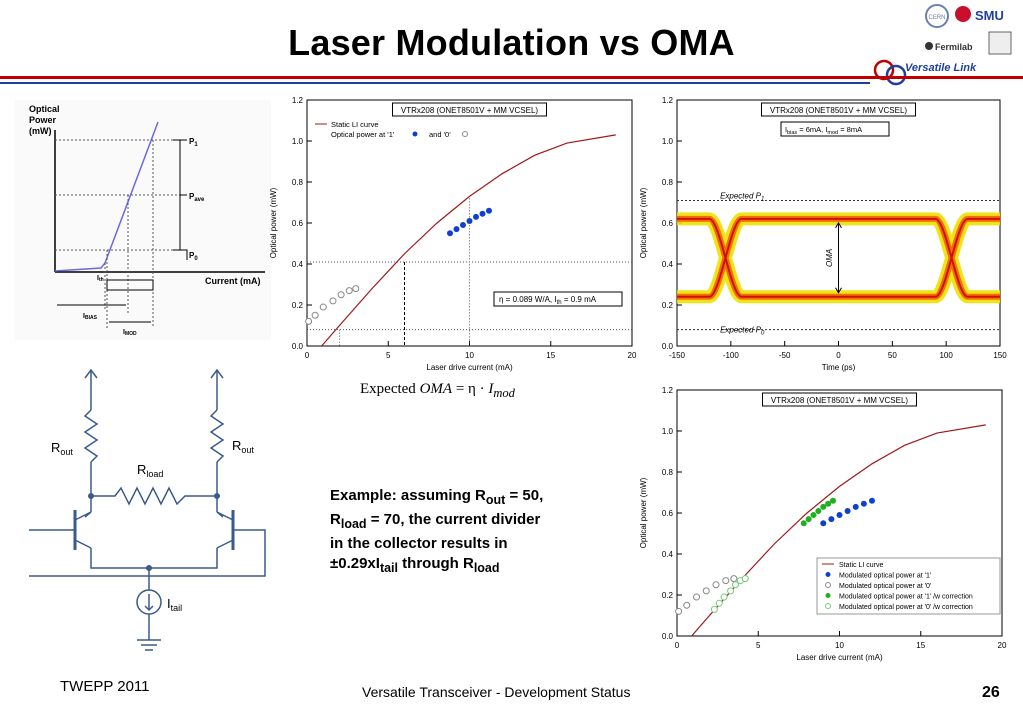 Image resolution: width=1023 pixels, height=708 pixels. What do you see at coordinates (435, 521) in the screenshot?
I see `example-line-2: Rload = 70, the current divider` at bounding box center [435, 521].